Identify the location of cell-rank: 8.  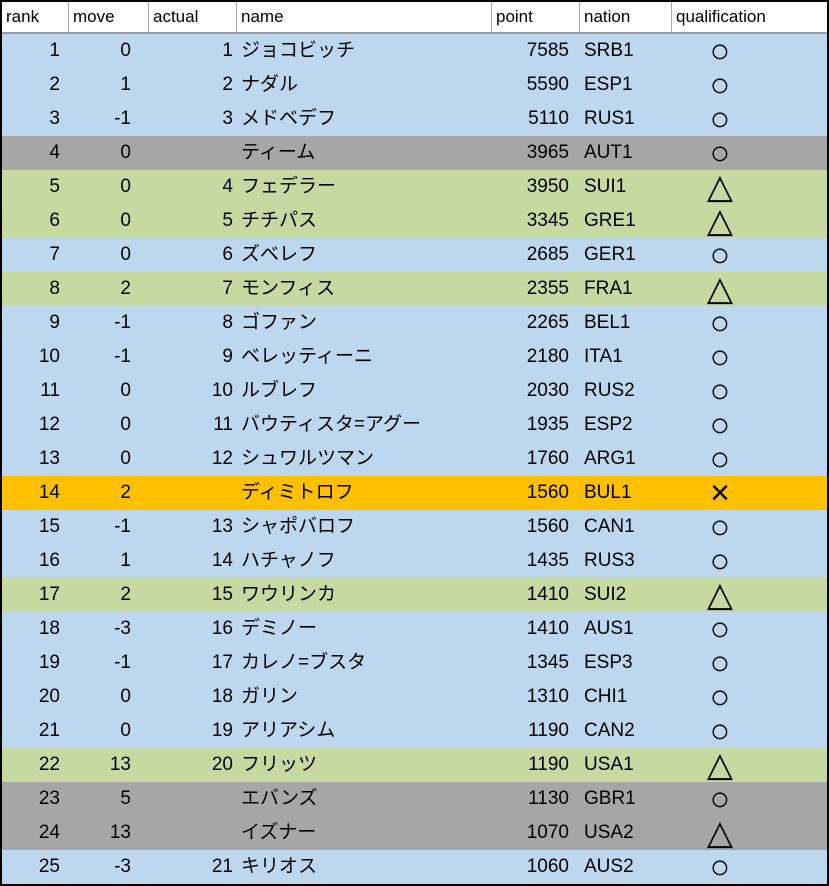
(54, 288).